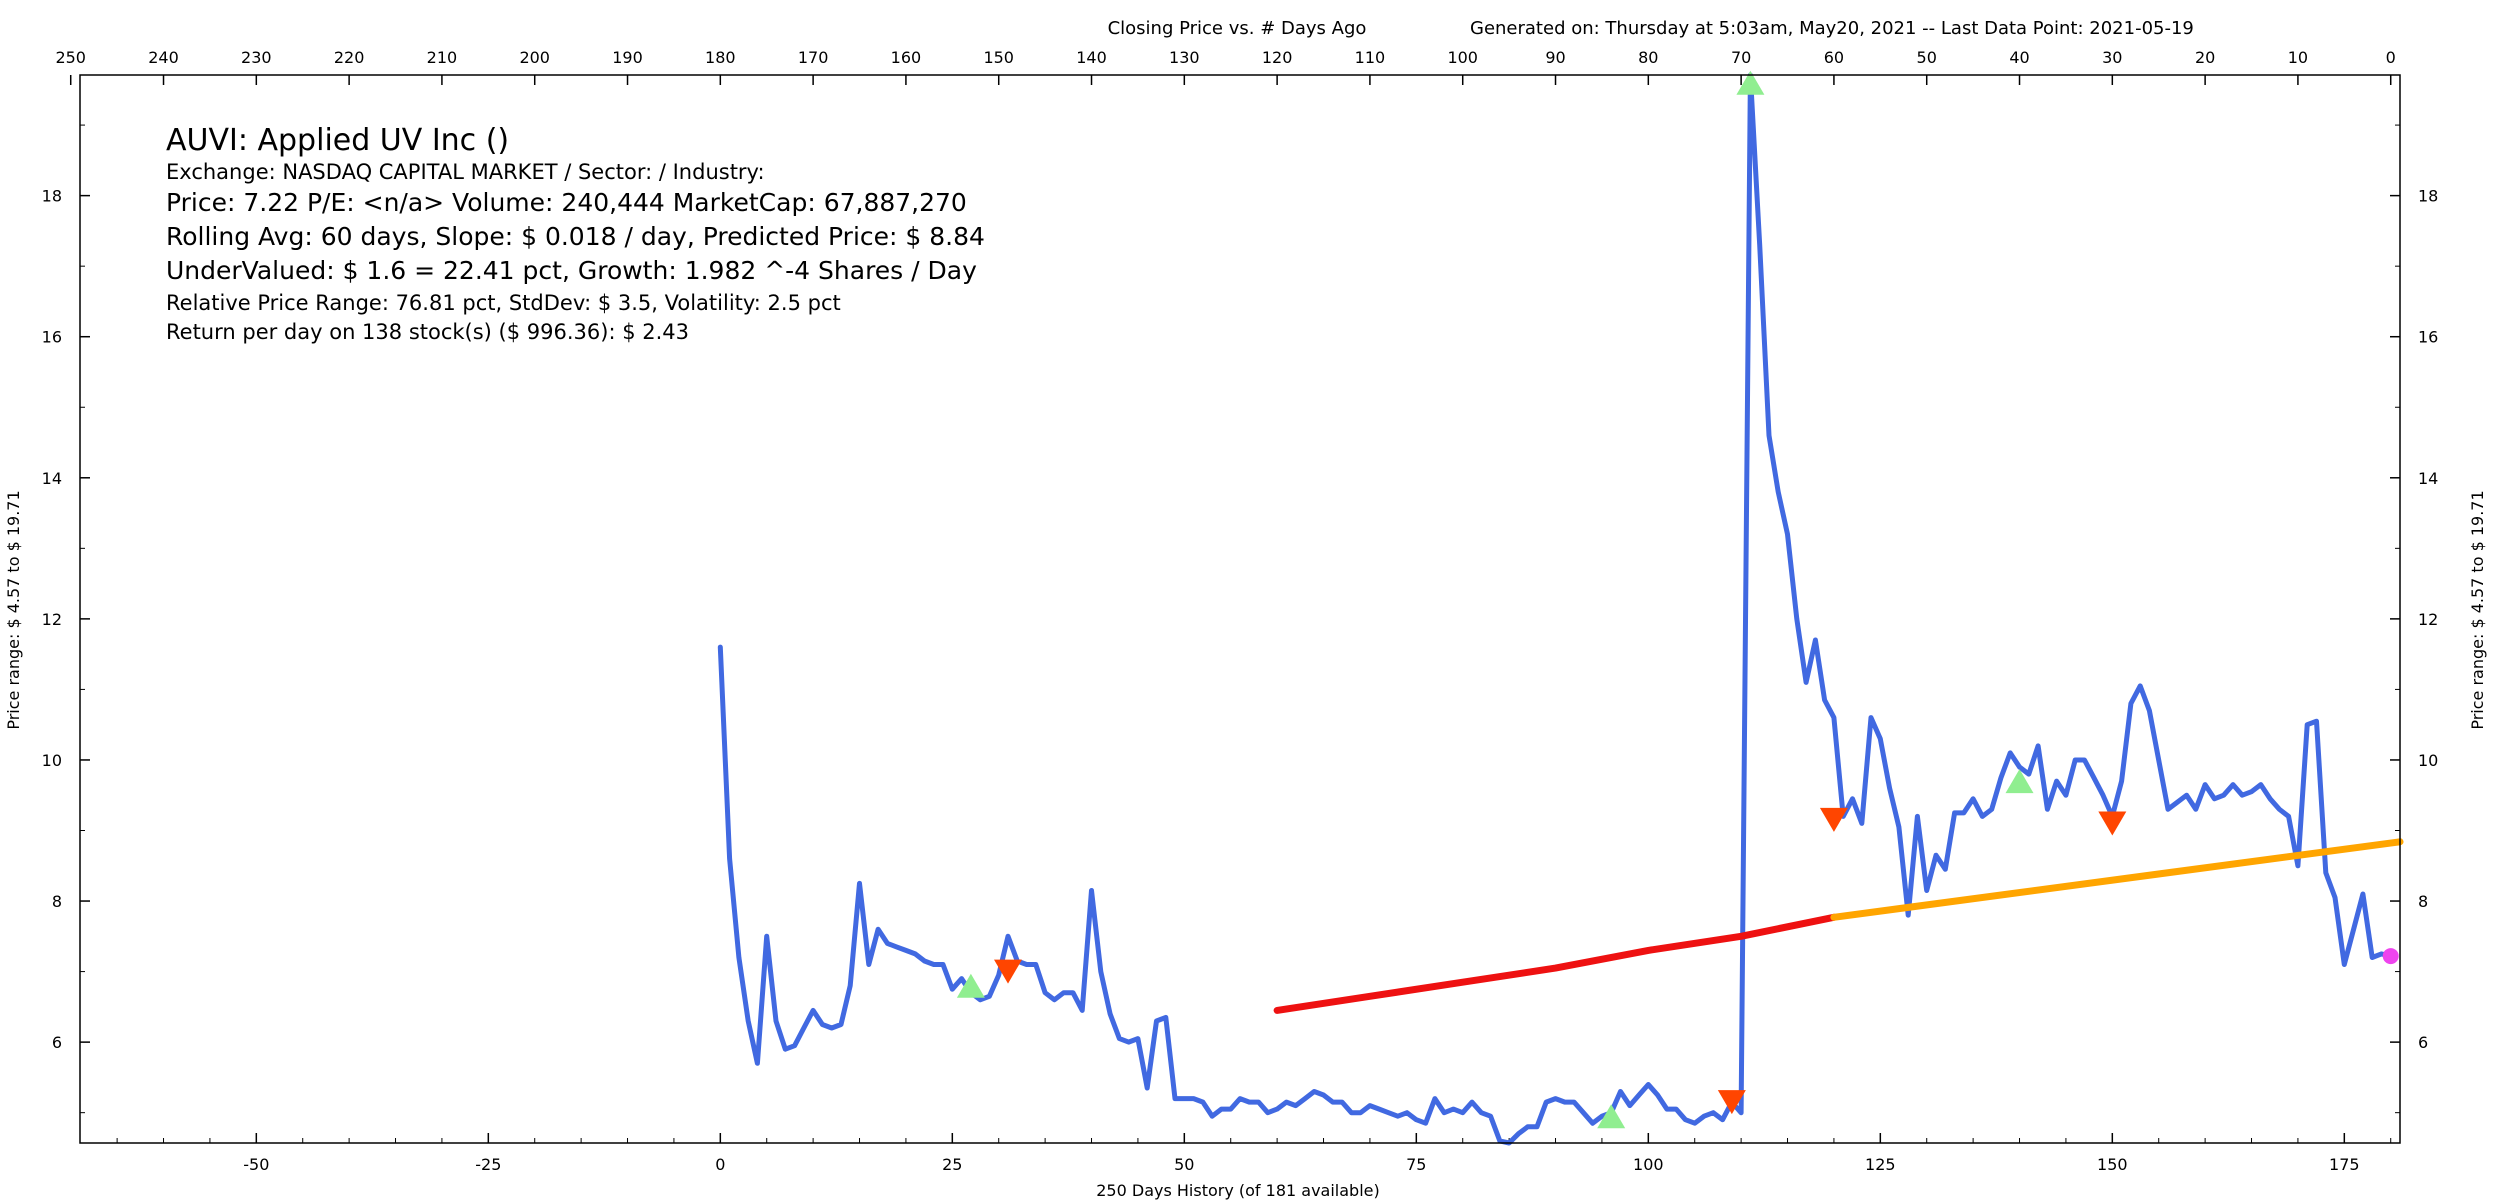  I want to click on x-top-tick-label: 40, so click(2019, 57).